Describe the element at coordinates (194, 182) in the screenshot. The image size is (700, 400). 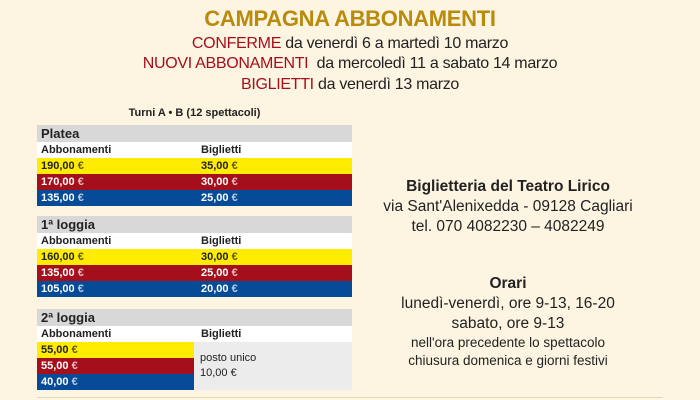
I see `table-row: 170,00 €30,00 €` at that location.